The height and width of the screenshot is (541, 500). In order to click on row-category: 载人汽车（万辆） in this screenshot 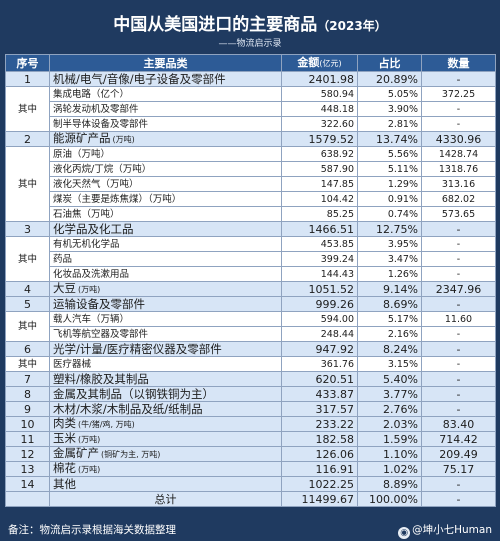, I will do `click(165, 319)`.